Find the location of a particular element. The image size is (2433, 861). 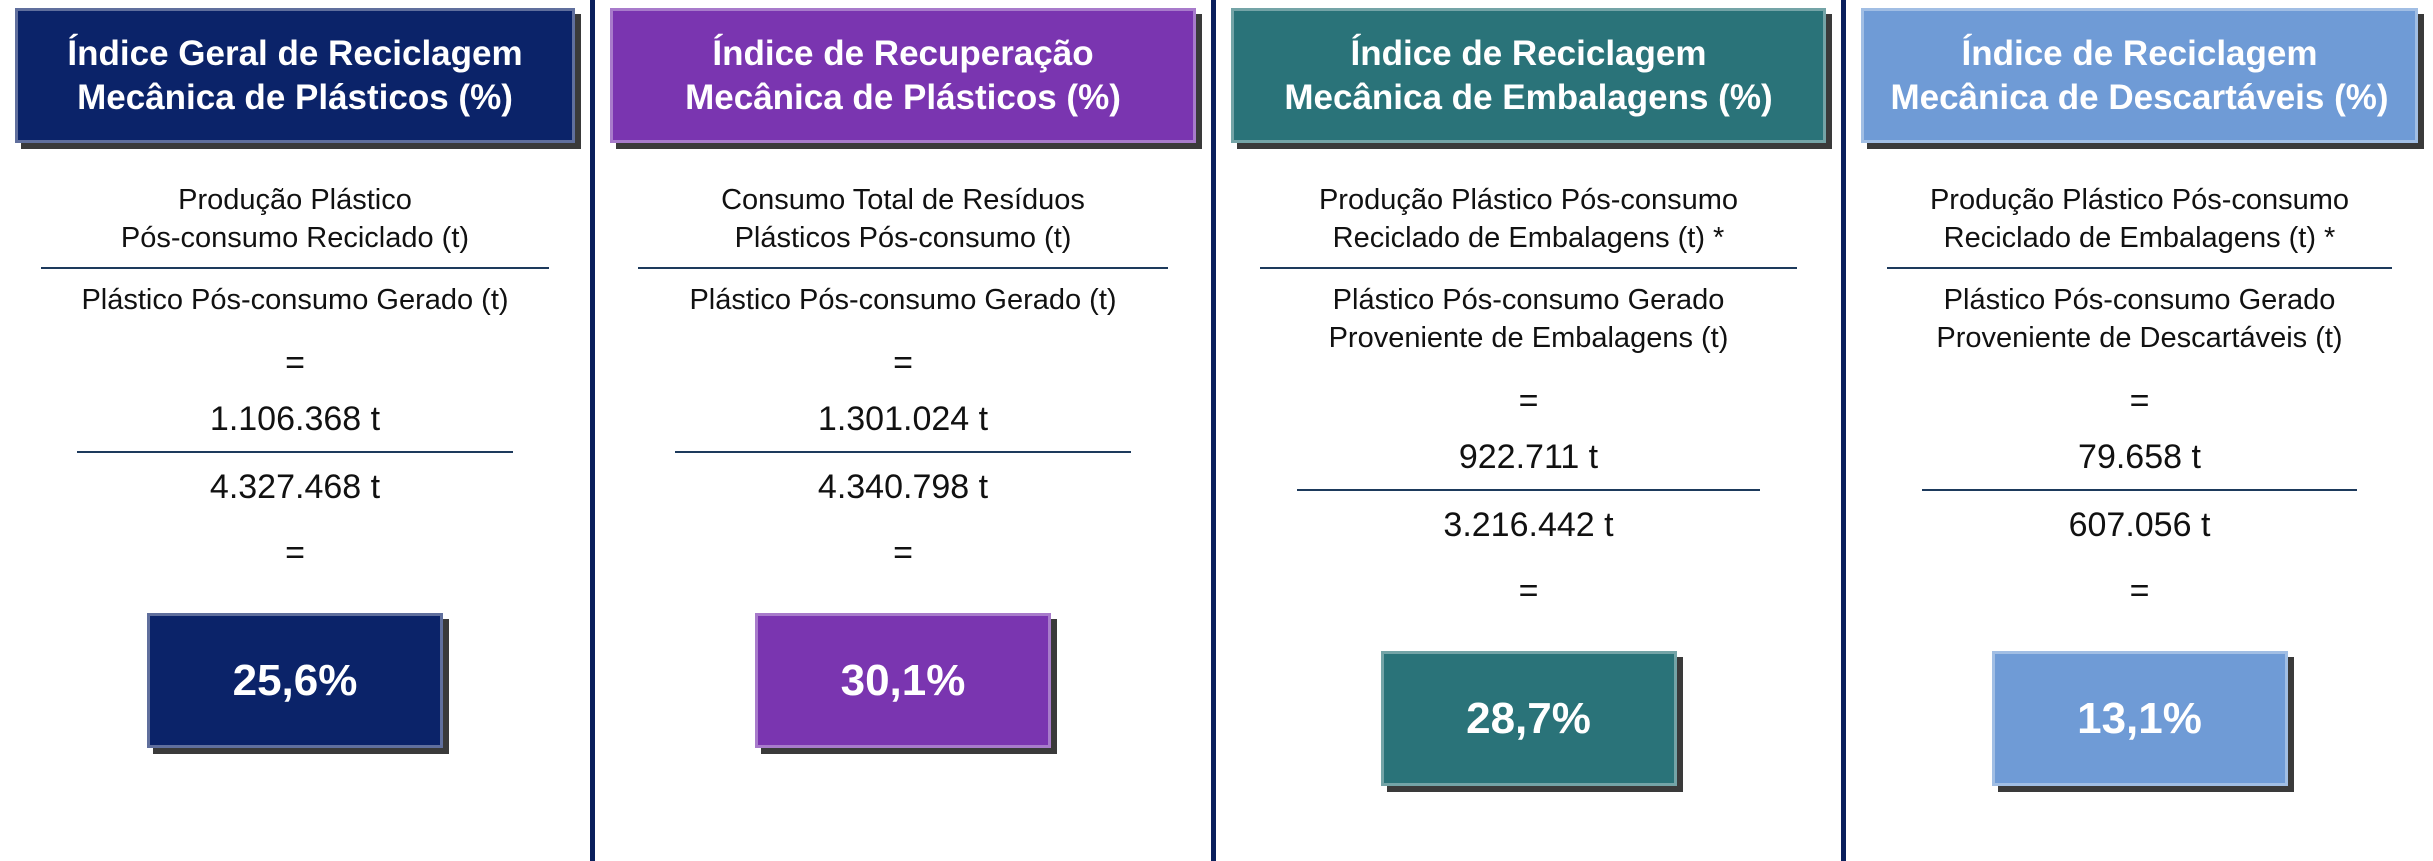

denominator-value: 4.327.468 t is located at coordinates (295, 487).